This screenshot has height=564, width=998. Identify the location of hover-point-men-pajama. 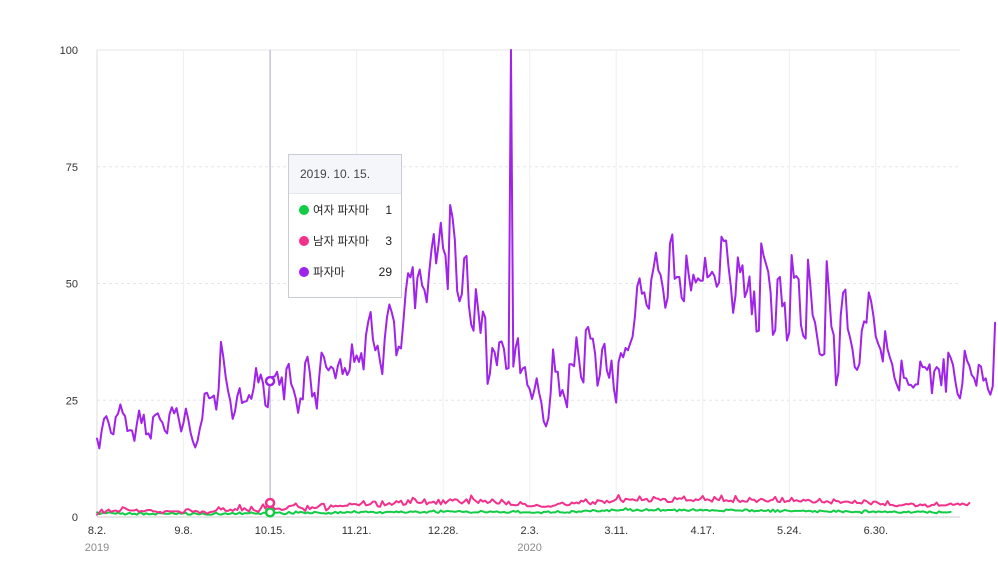
(270, 503).